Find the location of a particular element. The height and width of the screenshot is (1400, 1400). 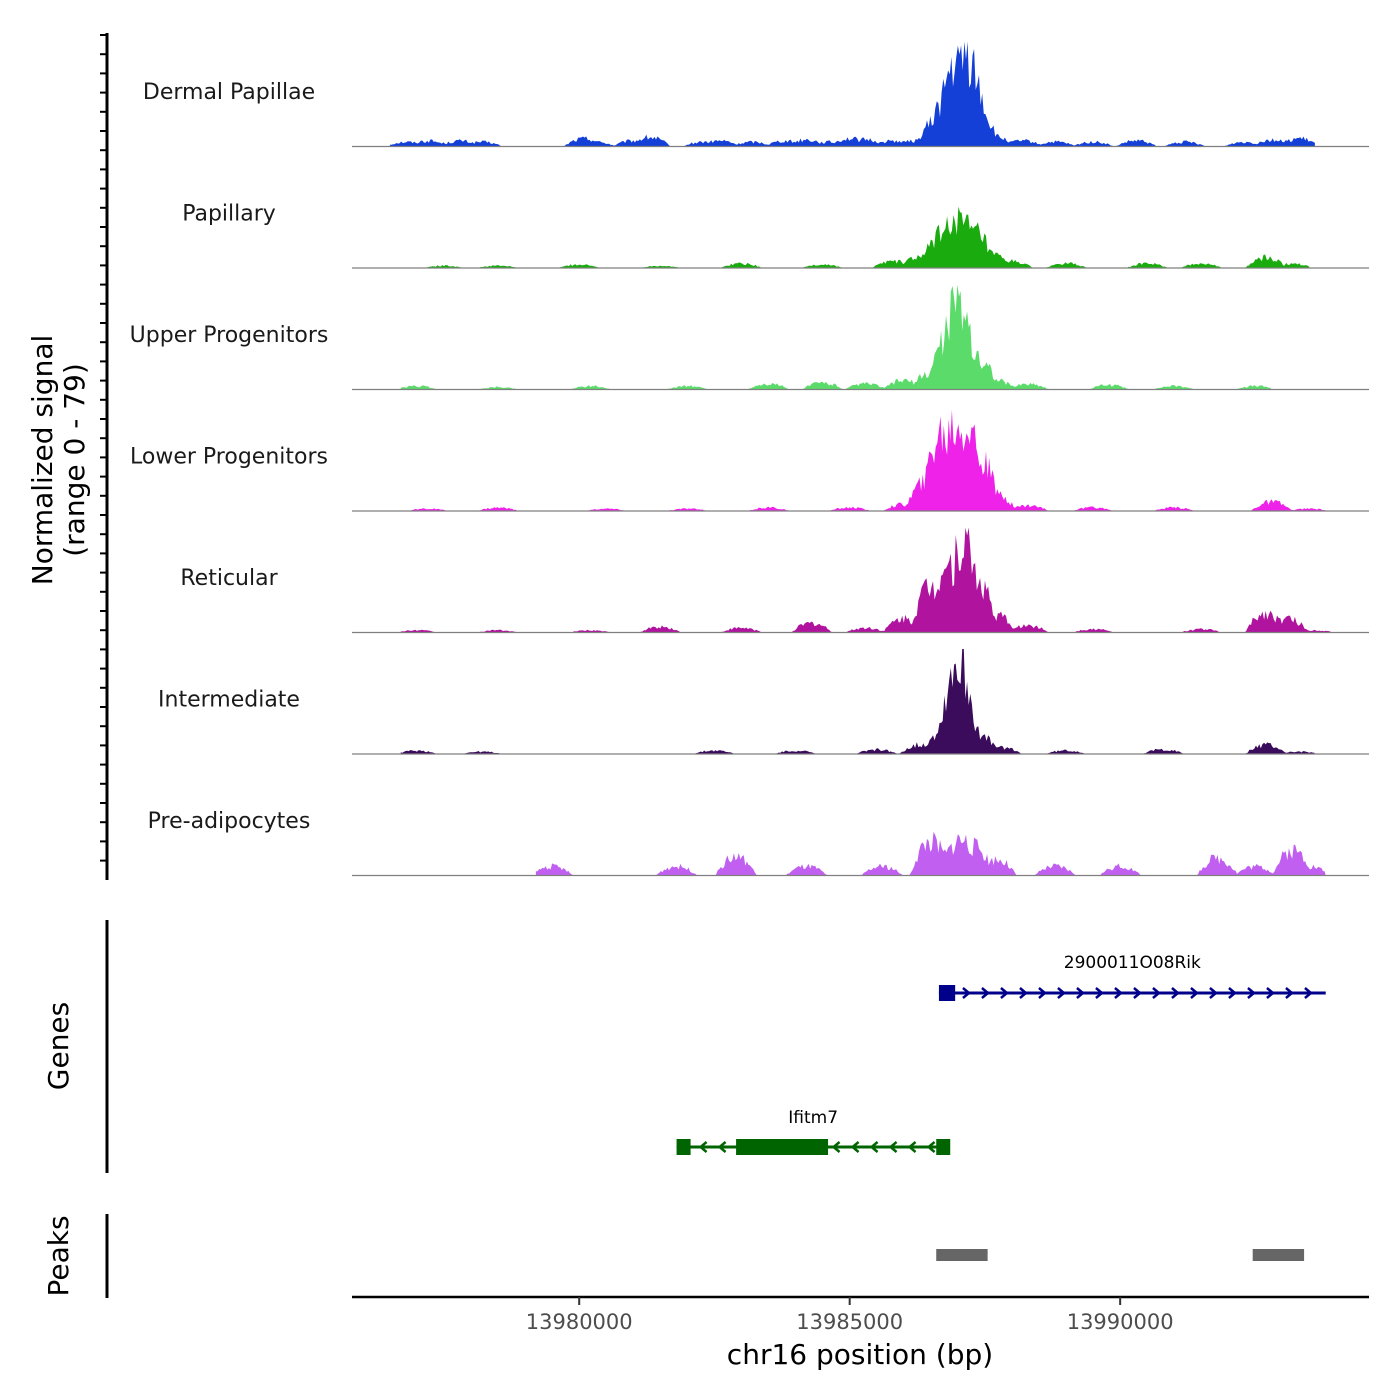

genes-track-title: Genes is located at coordinates (58, 1046).